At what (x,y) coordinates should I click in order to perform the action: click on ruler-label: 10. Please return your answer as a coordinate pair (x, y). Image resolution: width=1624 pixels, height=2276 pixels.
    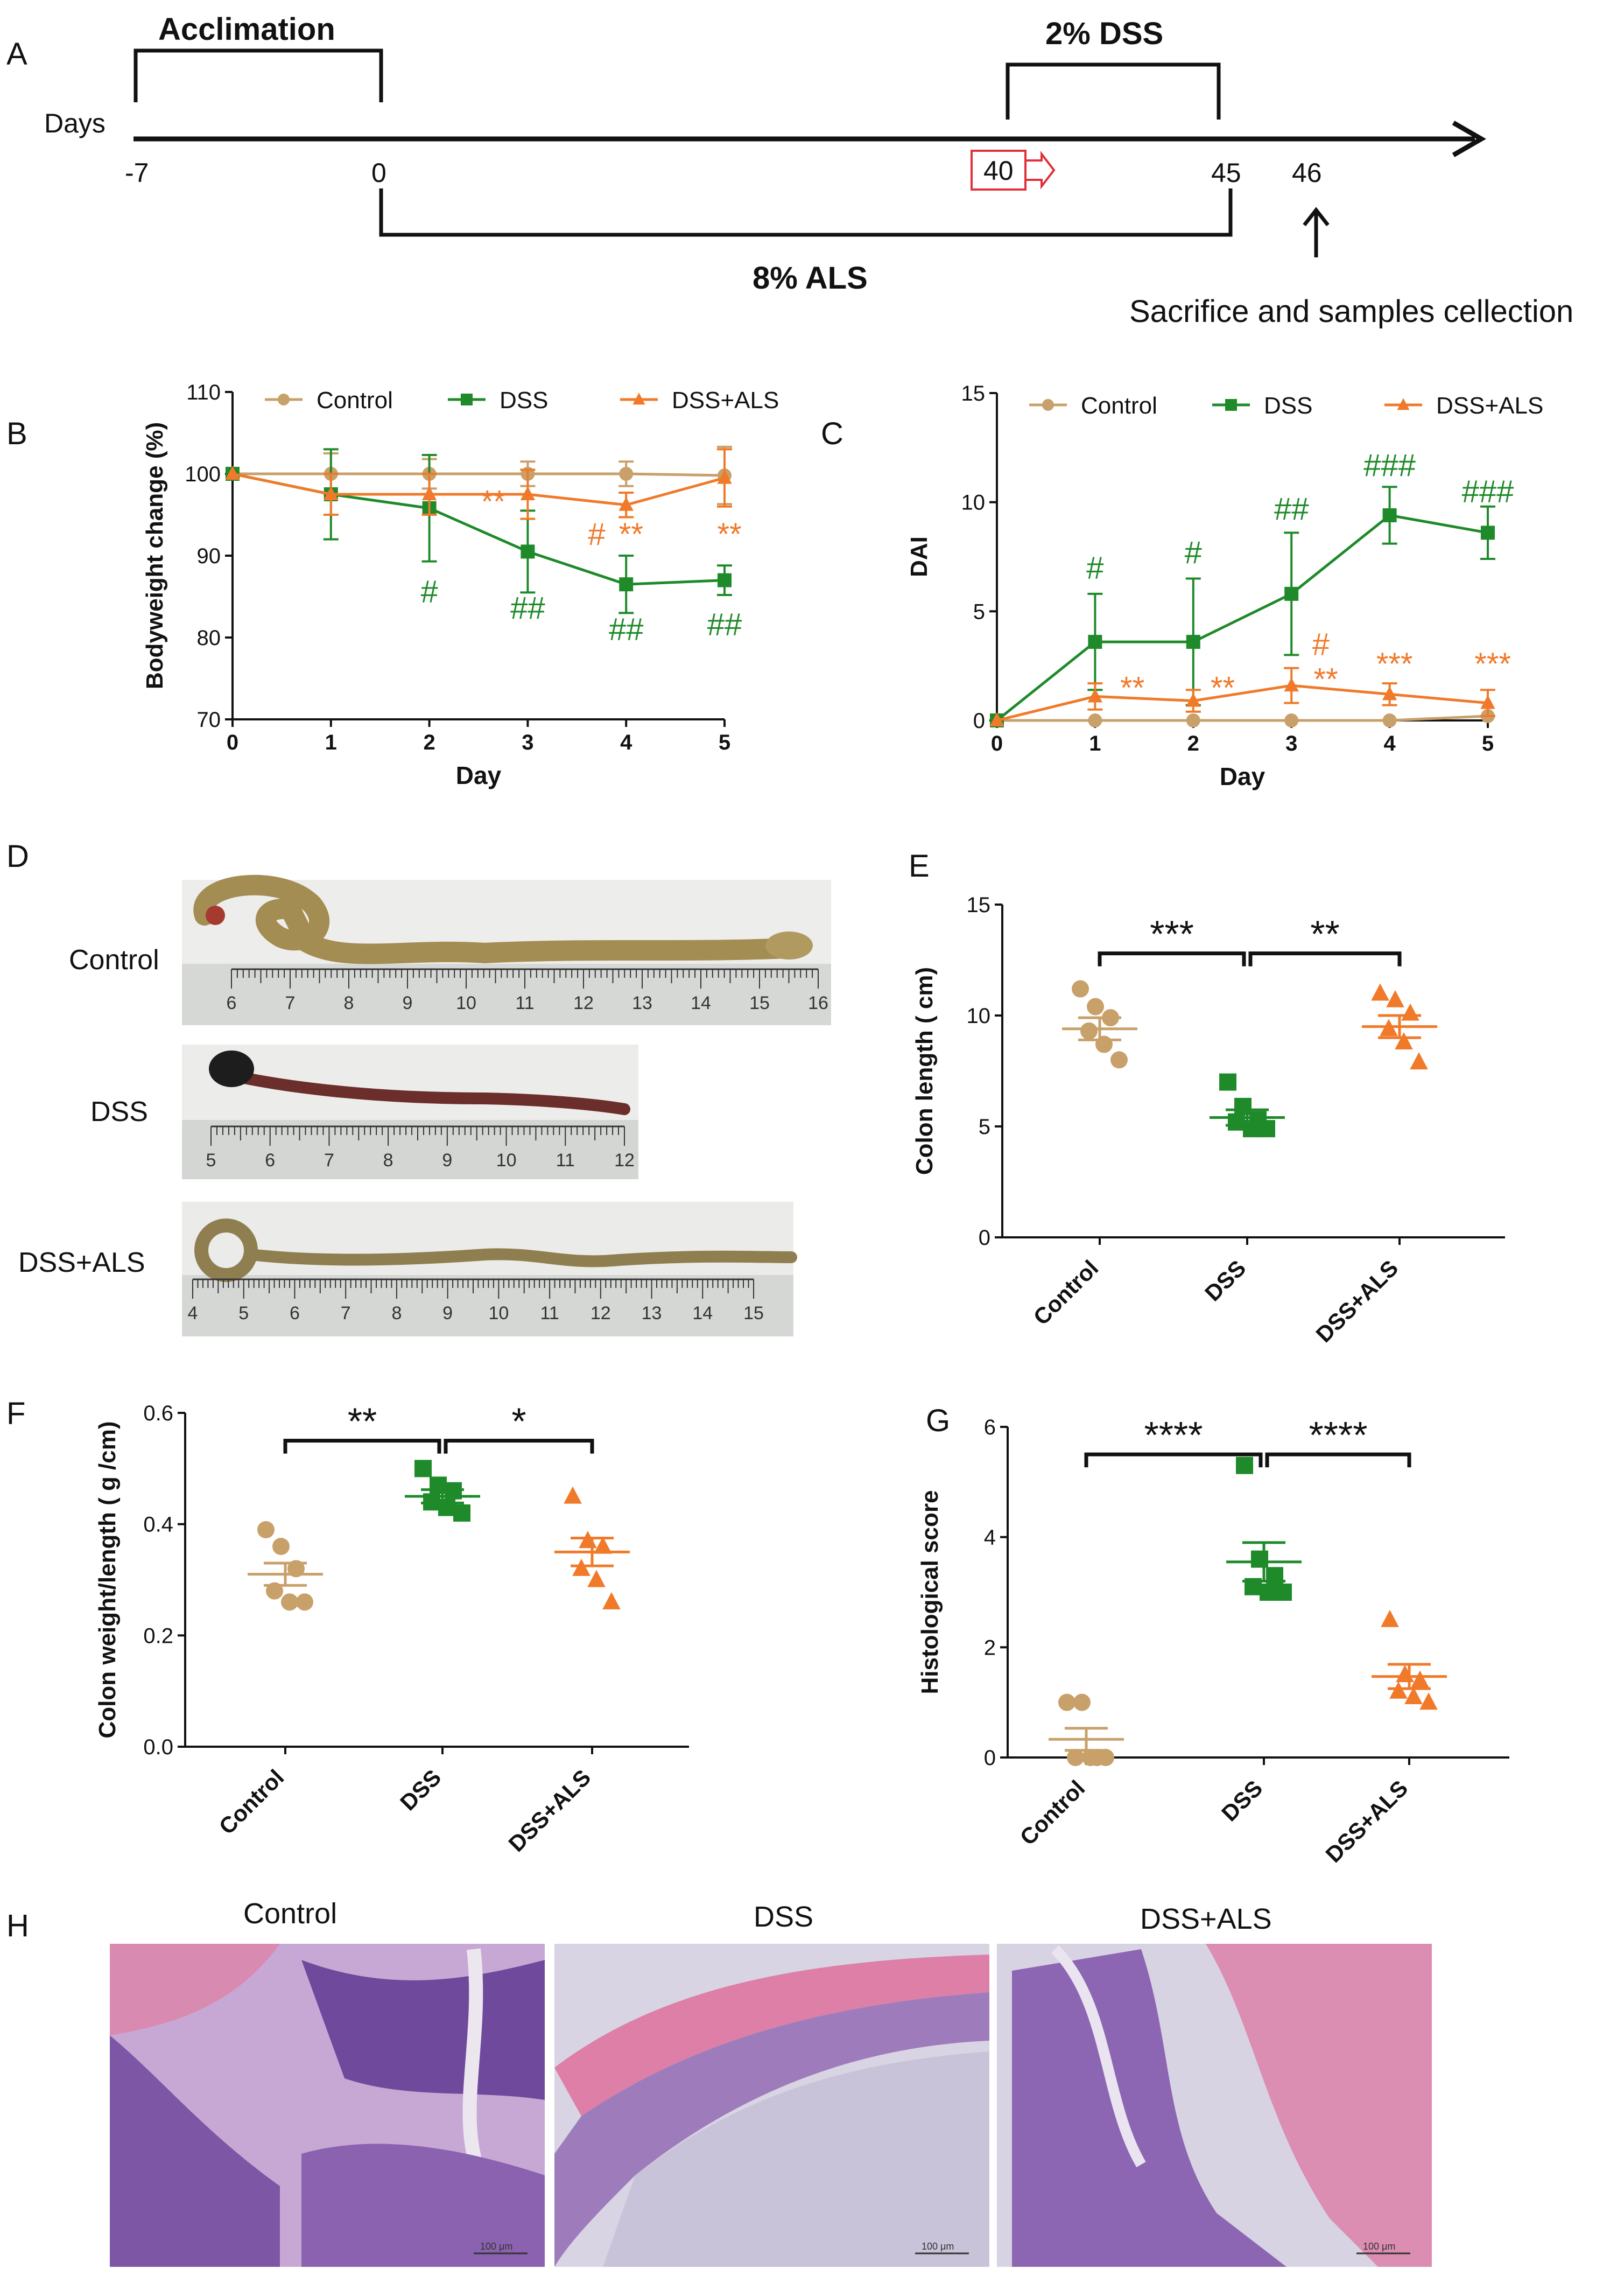
    Looking at the image, I should click on (506, 1160).